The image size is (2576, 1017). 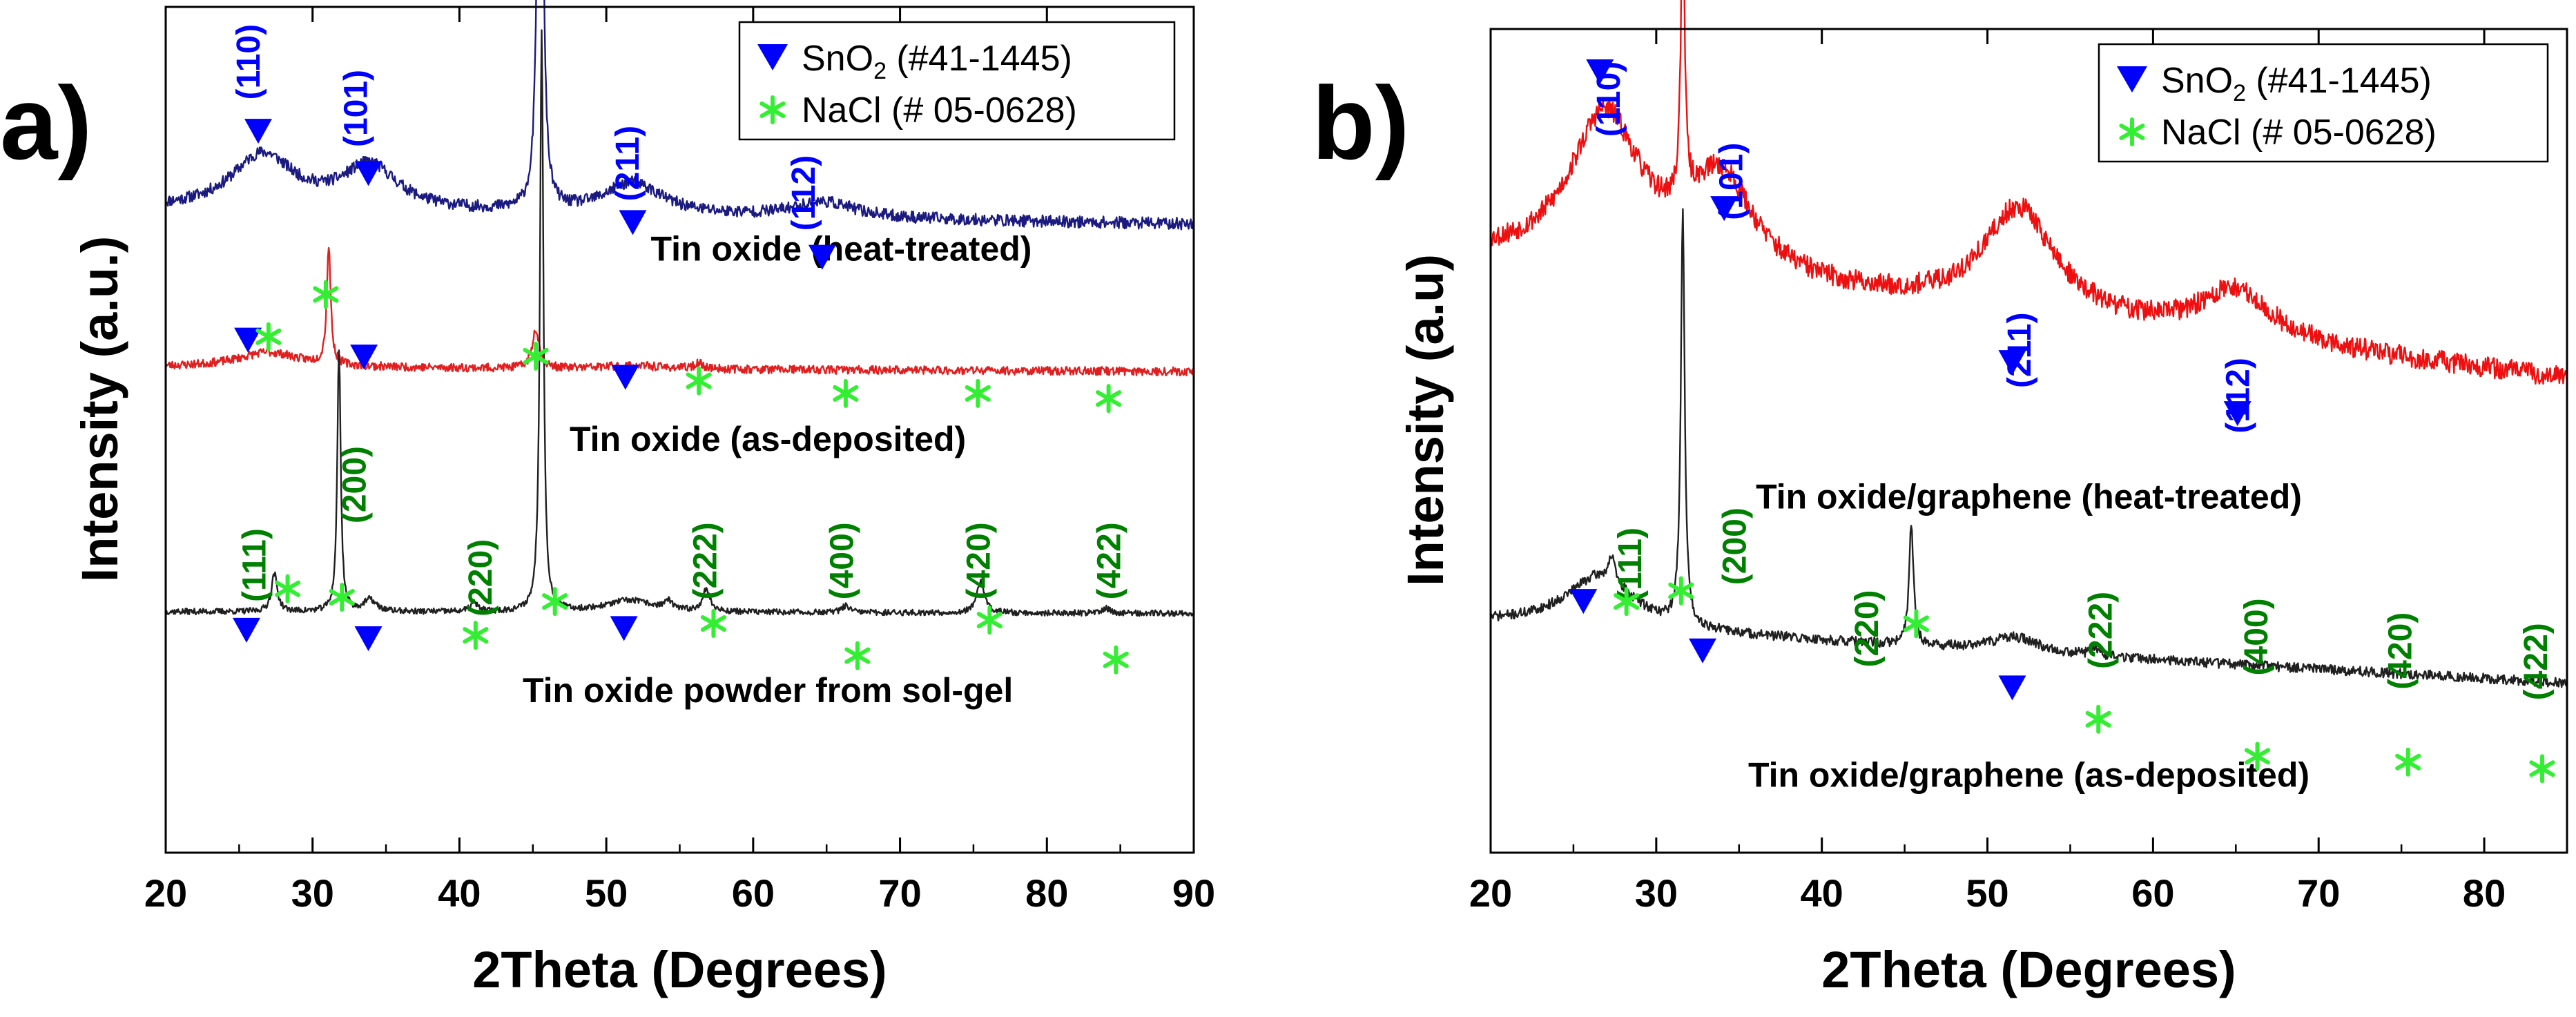 I want to click on series-label-0: Tin oxide/graphene (heat-treated), so click(x=2029, y=496).